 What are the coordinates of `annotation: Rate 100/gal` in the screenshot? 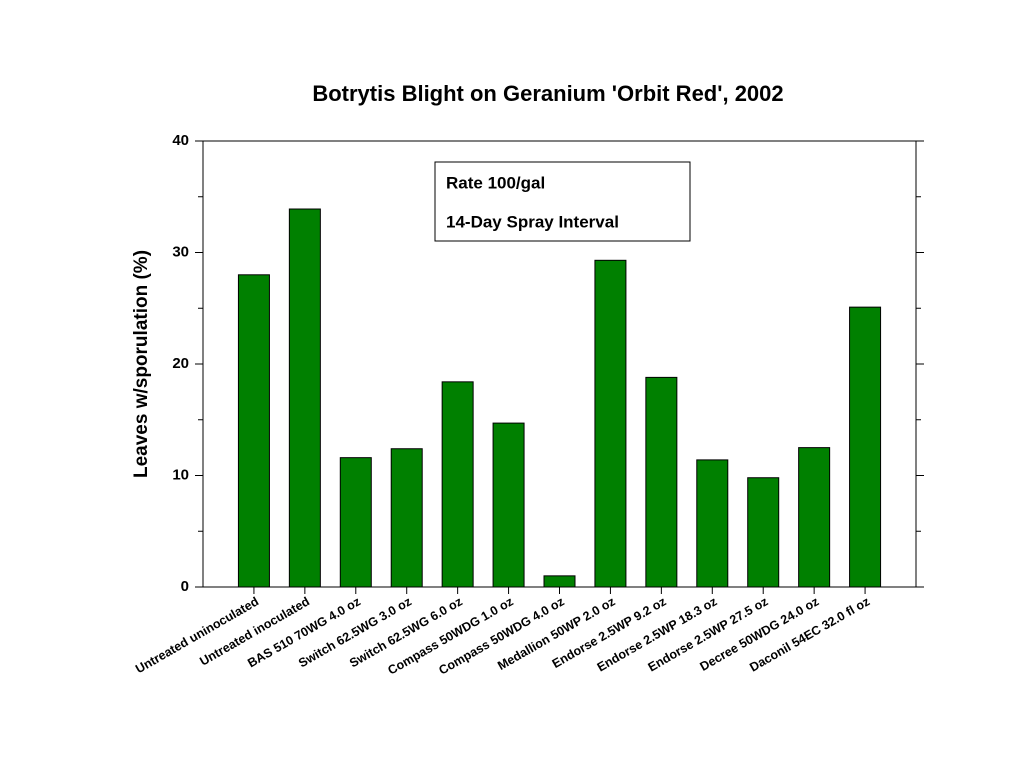 It's located at (495, 182).